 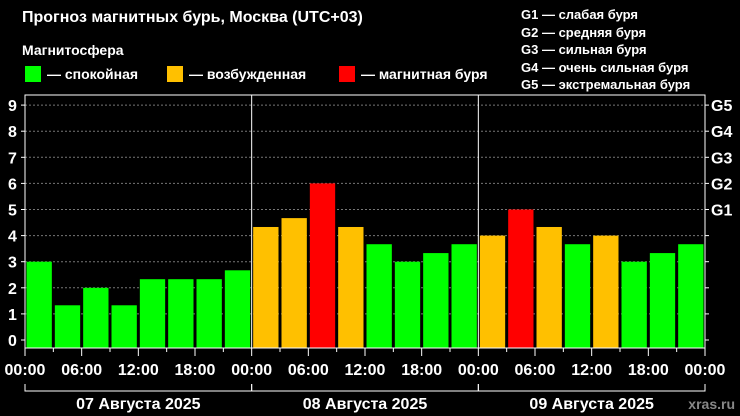 What do you see at coordinates (424, 74) in the screenshot?
I see `legend-label: — магнитная буря` at bounding box center [424, 74].